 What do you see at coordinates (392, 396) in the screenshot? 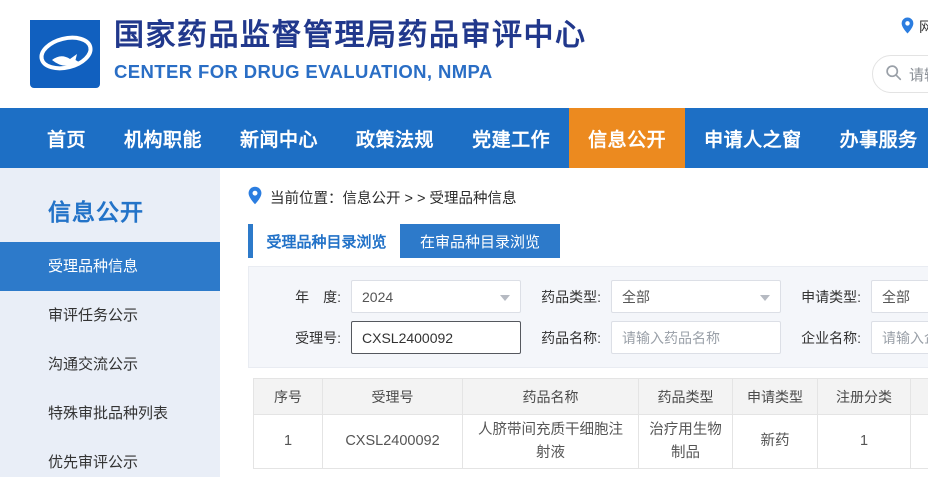
I see `col-header-acceptance-no: 受理号` at bounding box center [392, 396].